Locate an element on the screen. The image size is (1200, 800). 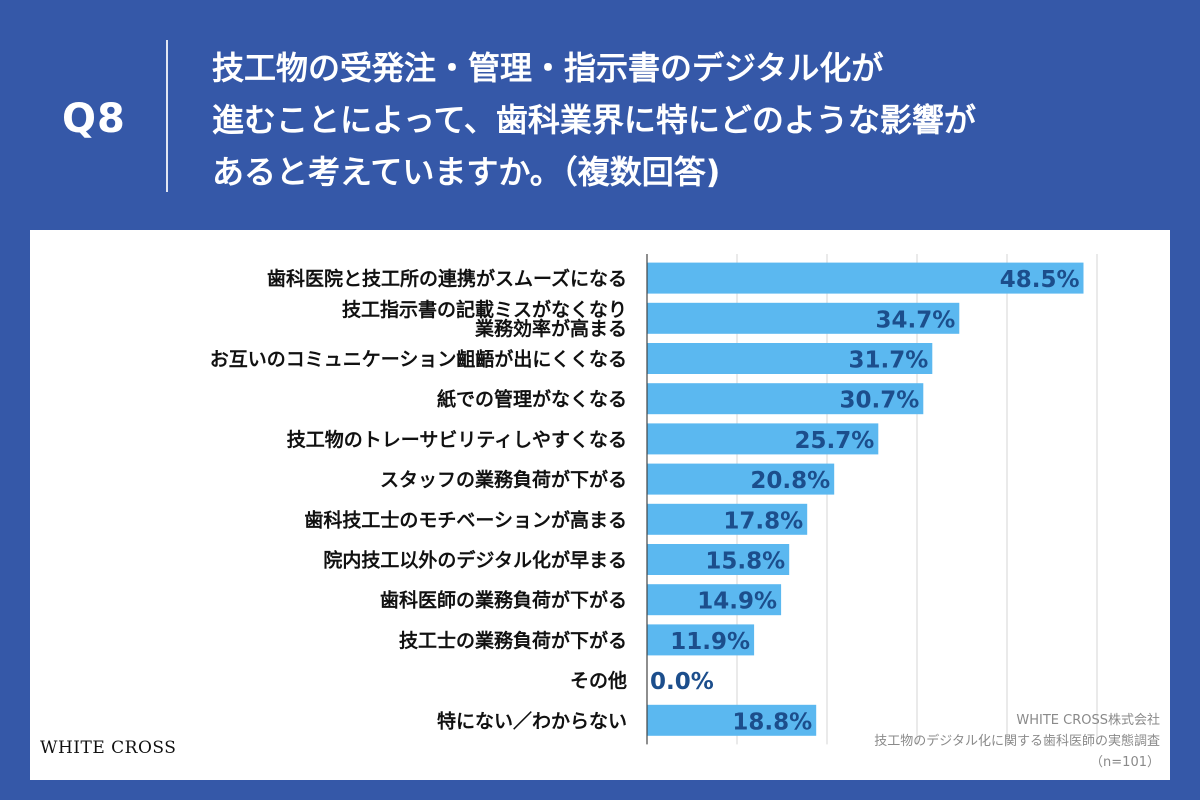
value-label: 0.0% is located at coordinates (682, 682).